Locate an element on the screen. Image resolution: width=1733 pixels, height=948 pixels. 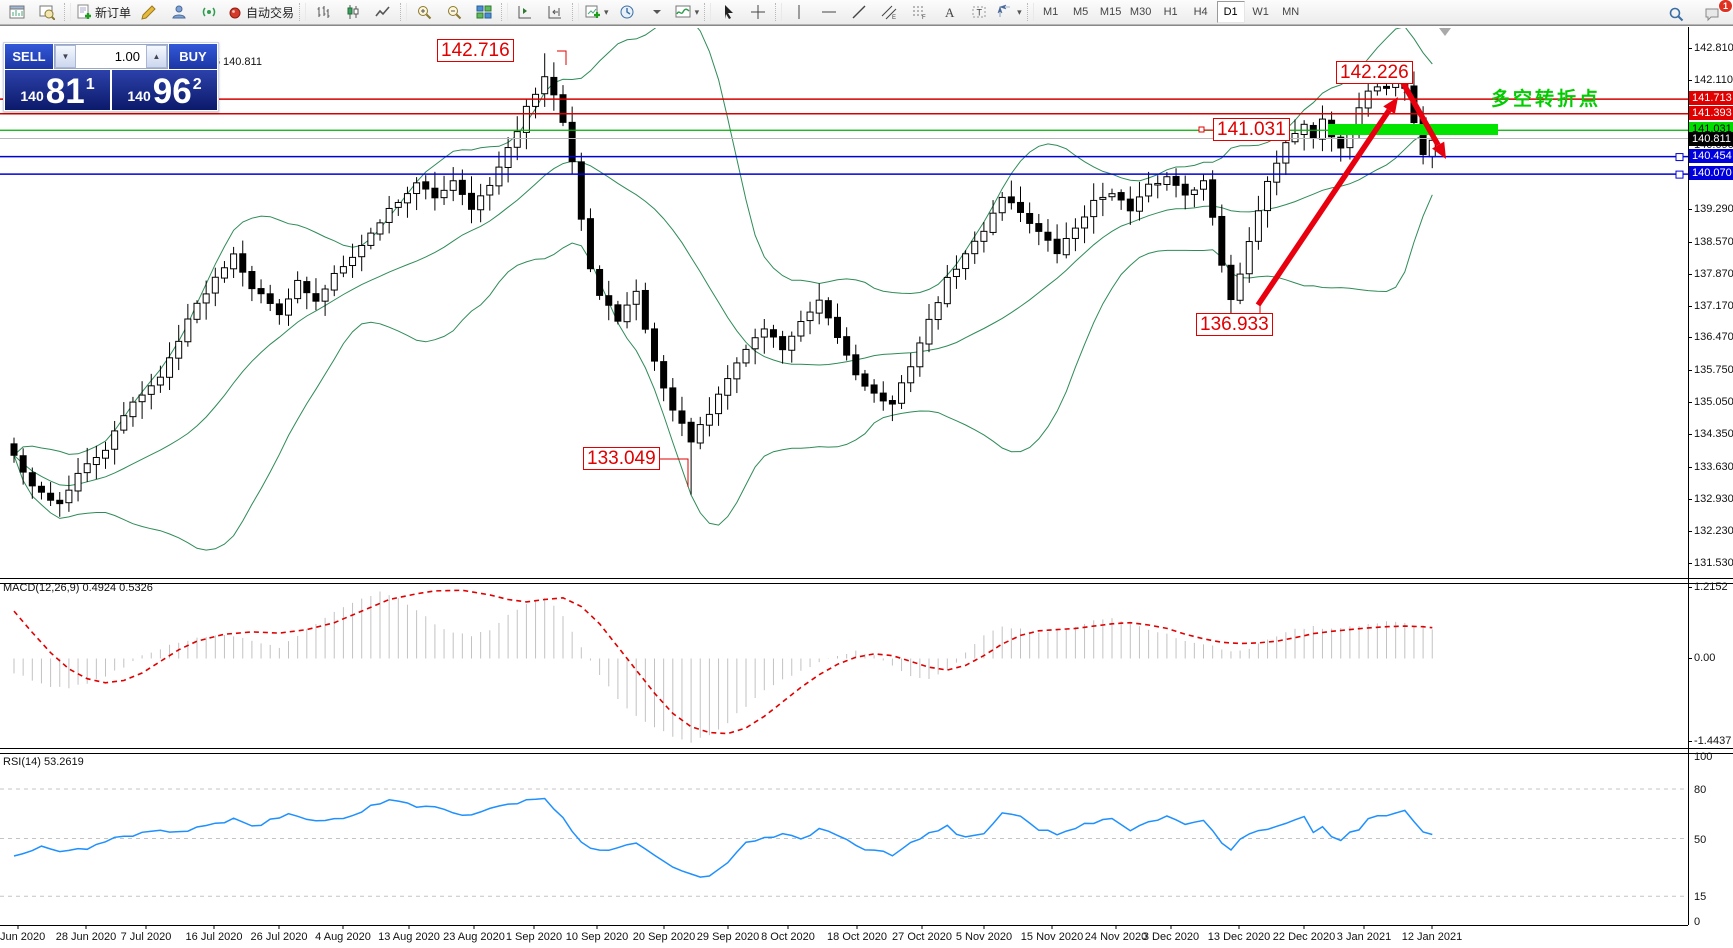
svg-text: T is located at coordinates (980, 13).